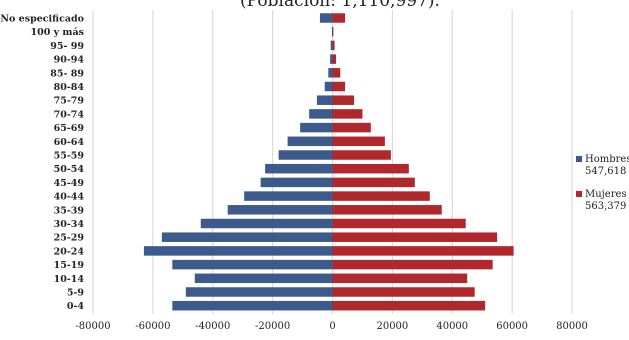 This screenshot has width=629, height=340. What do you see at coordinates (607, 159) in the screenshot?
I see `legend-label-hombres: Hombres` at bounding box center [607, 159].